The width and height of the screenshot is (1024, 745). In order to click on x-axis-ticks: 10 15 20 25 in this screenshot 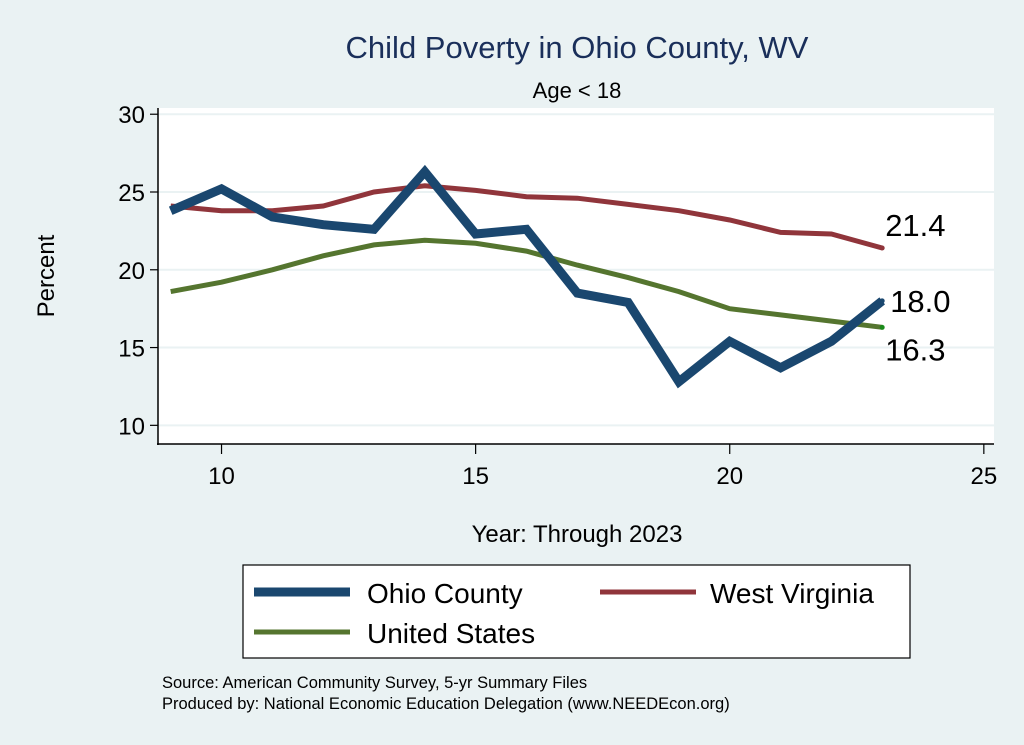, I will do `click(602, 467)`.